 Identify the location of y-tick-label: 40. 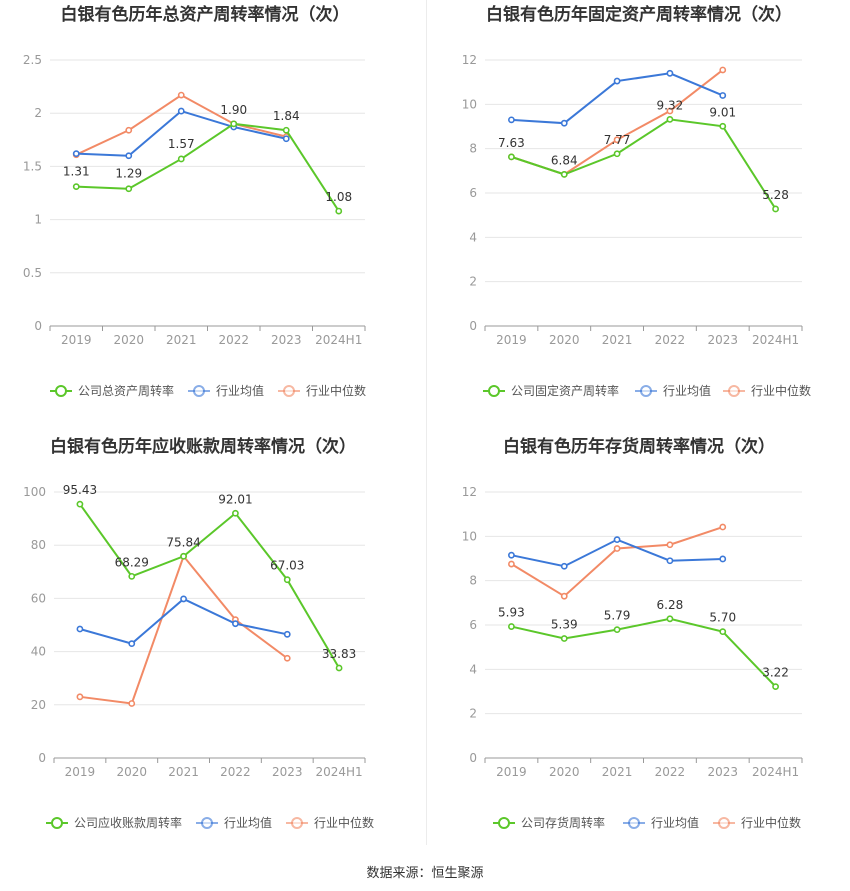
(38, 652).